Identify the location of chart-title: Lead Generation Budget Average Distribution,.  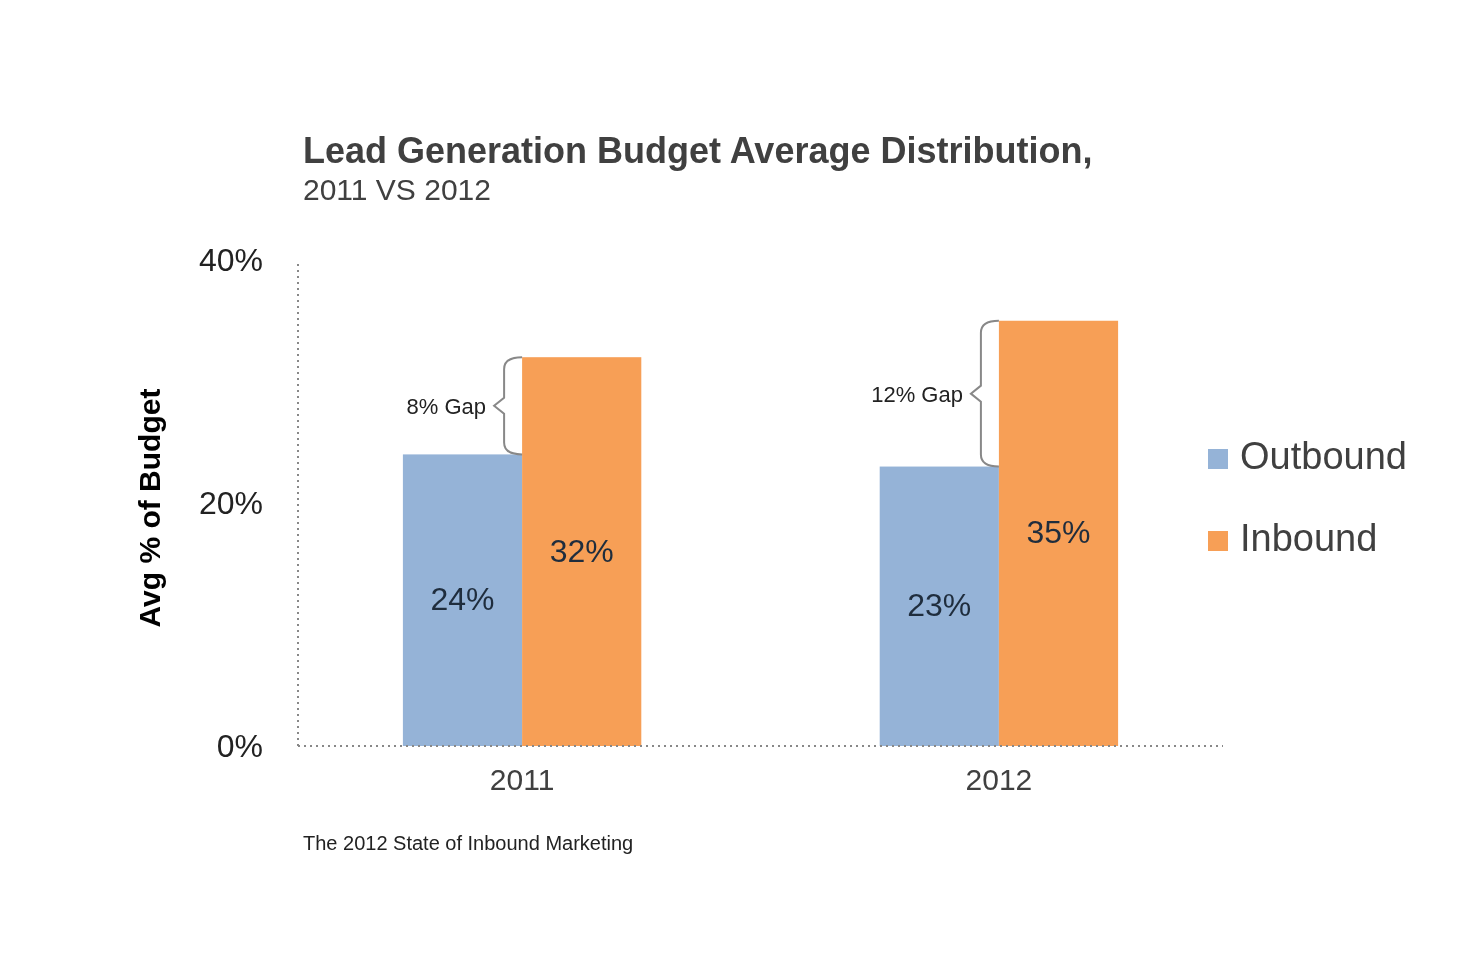
(698, 150).